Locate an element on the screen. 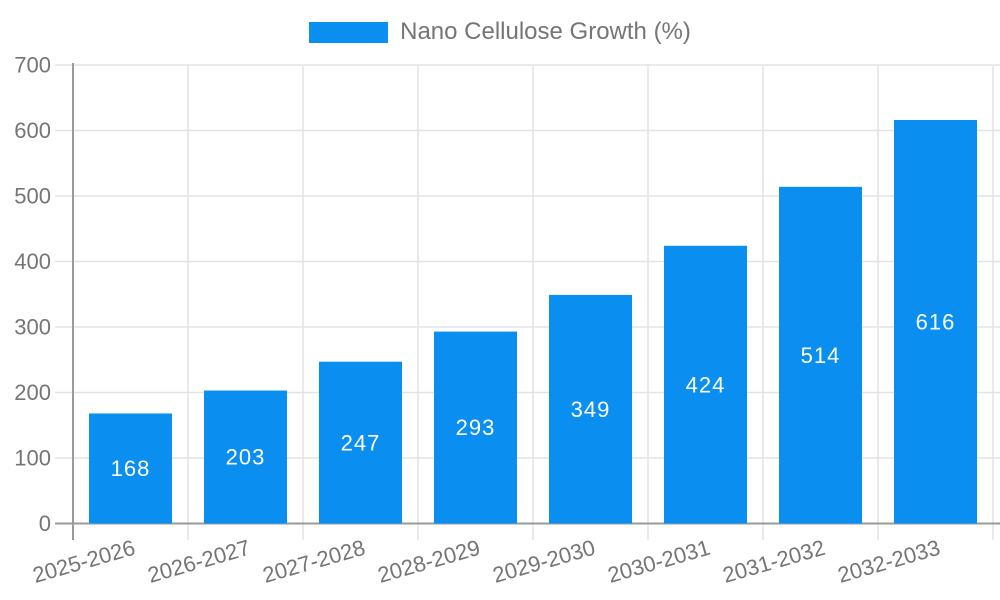  bar-value-label: 203 is located at coordinates (246, 457).